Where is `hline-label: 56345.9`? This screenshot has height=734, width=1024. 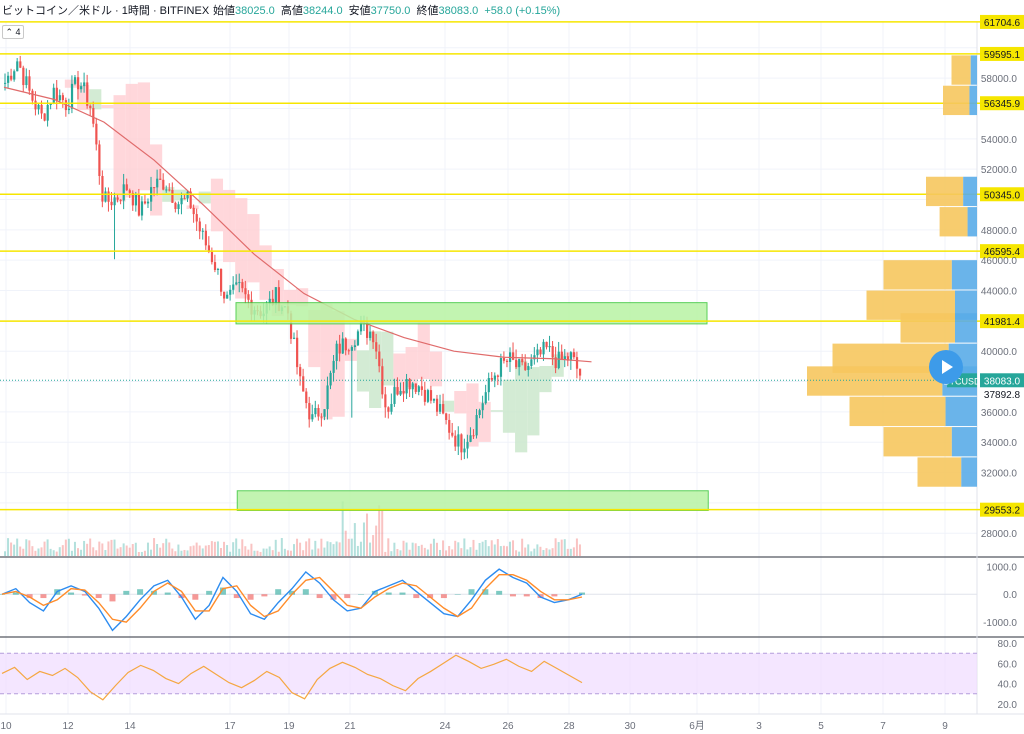 hline-label: 56345.9 is located at coordinates (1002, 104).